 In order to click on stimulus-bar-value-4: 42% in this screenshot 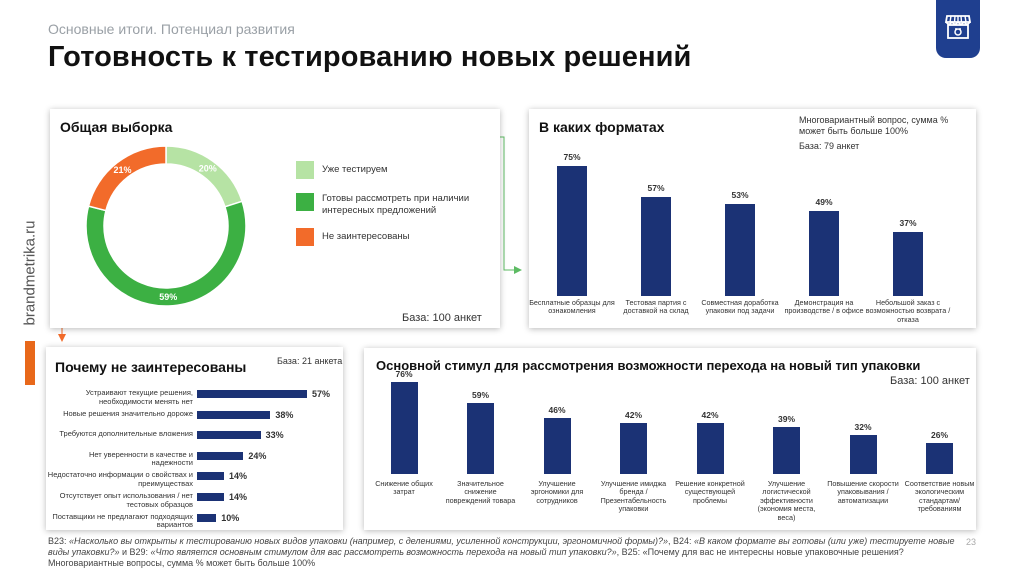, I will do `click(710, 415)`.